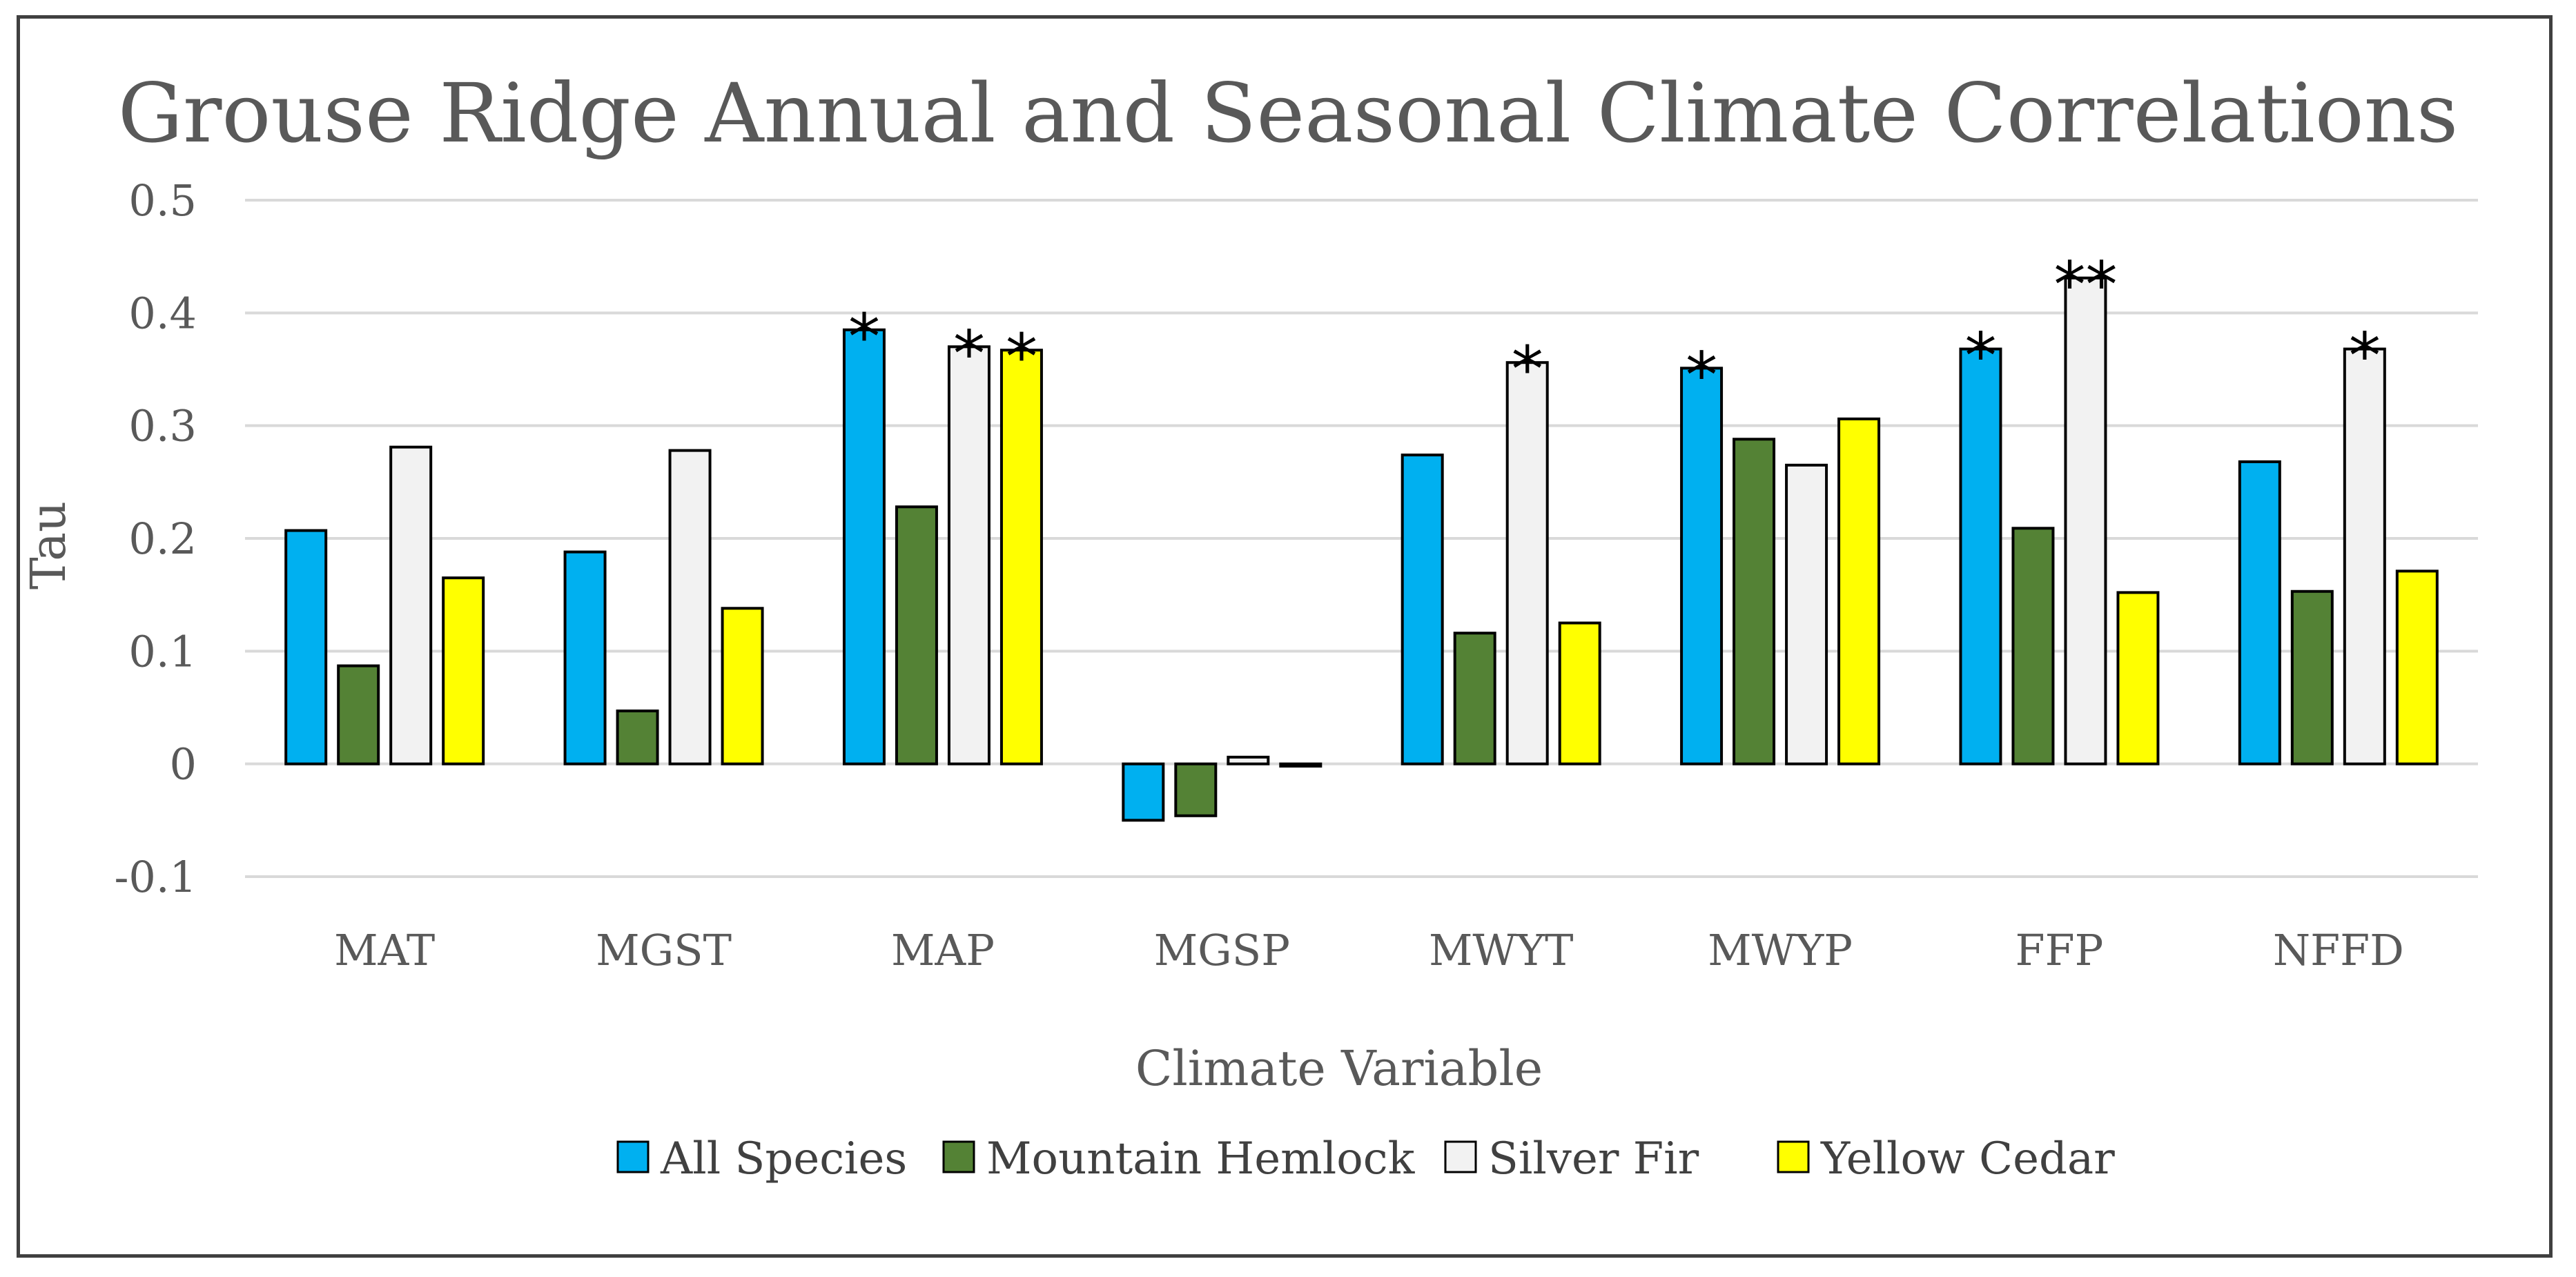 The image size is (2576, 1277). What do you see at coordinates (411, 606) in the screenshot?
I see `bar-silver-fir-mat` at bounding box center [411, 606].